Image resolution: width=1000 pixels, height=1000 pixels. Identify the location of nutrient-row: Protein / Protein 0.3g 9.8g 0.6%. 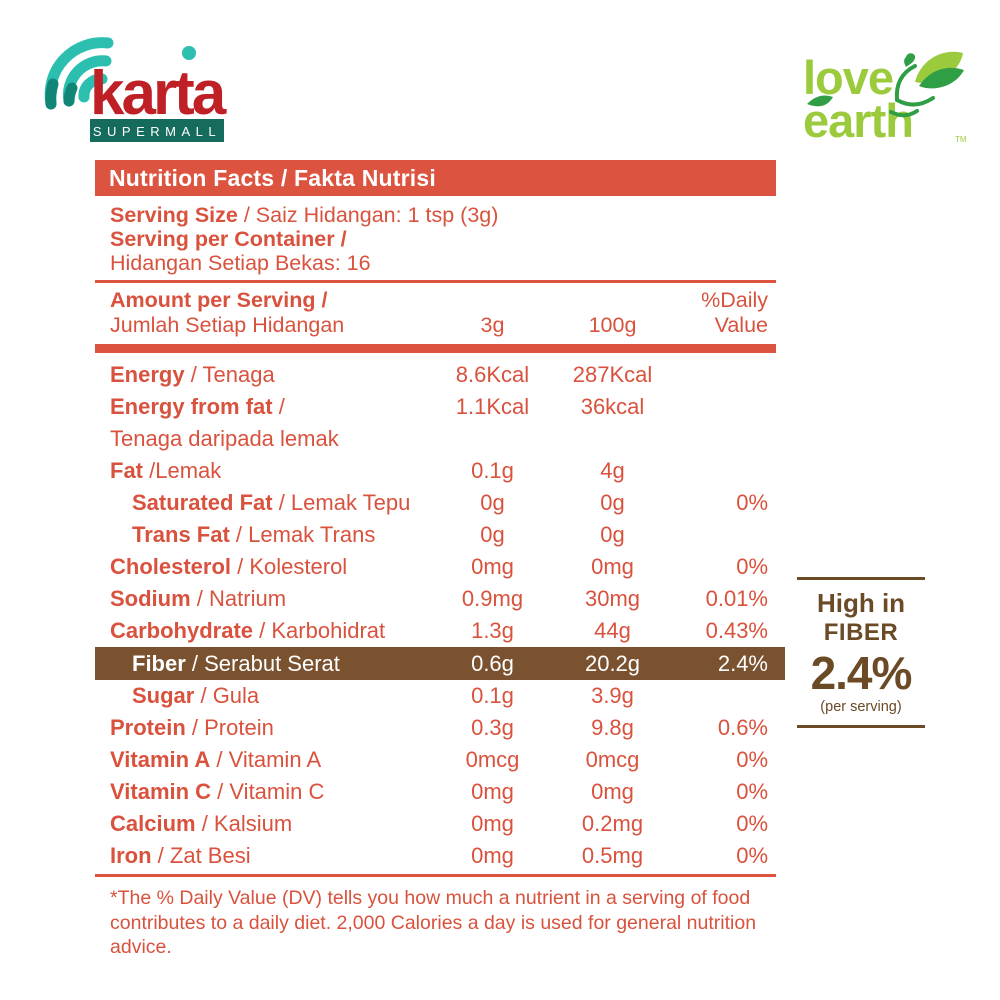
(435, 728).